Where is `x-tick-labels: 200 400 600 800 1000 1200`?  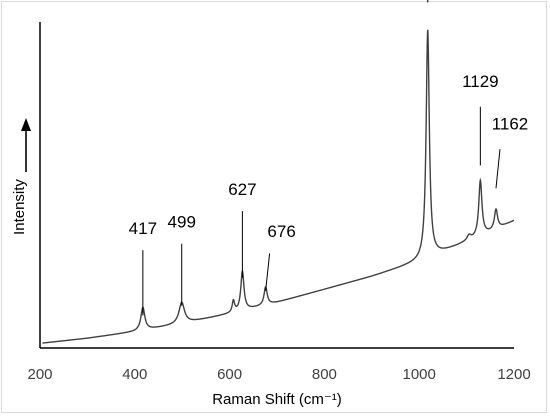
x-tick-labels: 200 400 600 800 1000 1200 is located at coordinates (278, 374).